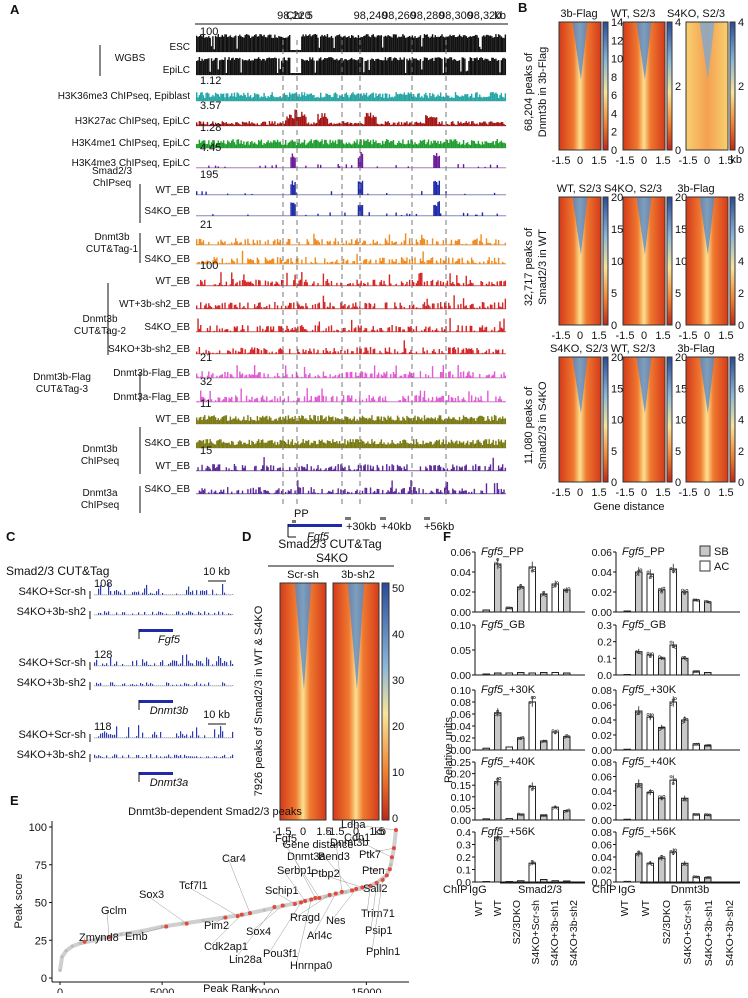 The width and height of the screenshot is (748, 998). Describe the element at coordinates (173, 466) in the screenshot. I see `track-label: WT_EB` at that location.